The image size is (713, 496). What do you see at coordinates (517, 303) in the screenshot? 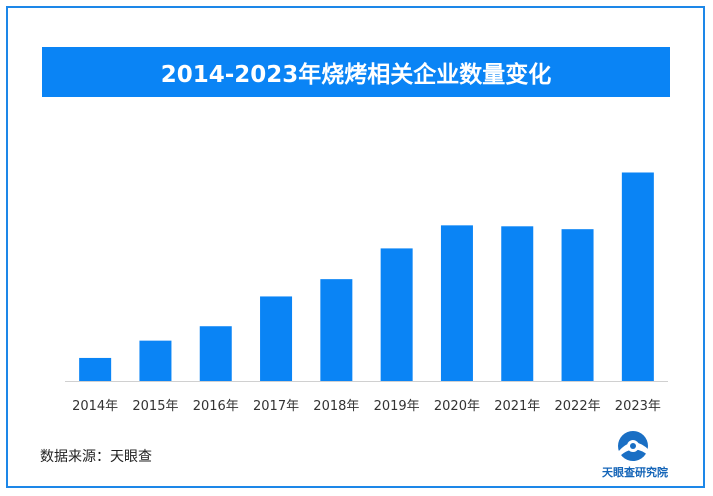
I see `bar-2021年` at bounding box center [517, 303].